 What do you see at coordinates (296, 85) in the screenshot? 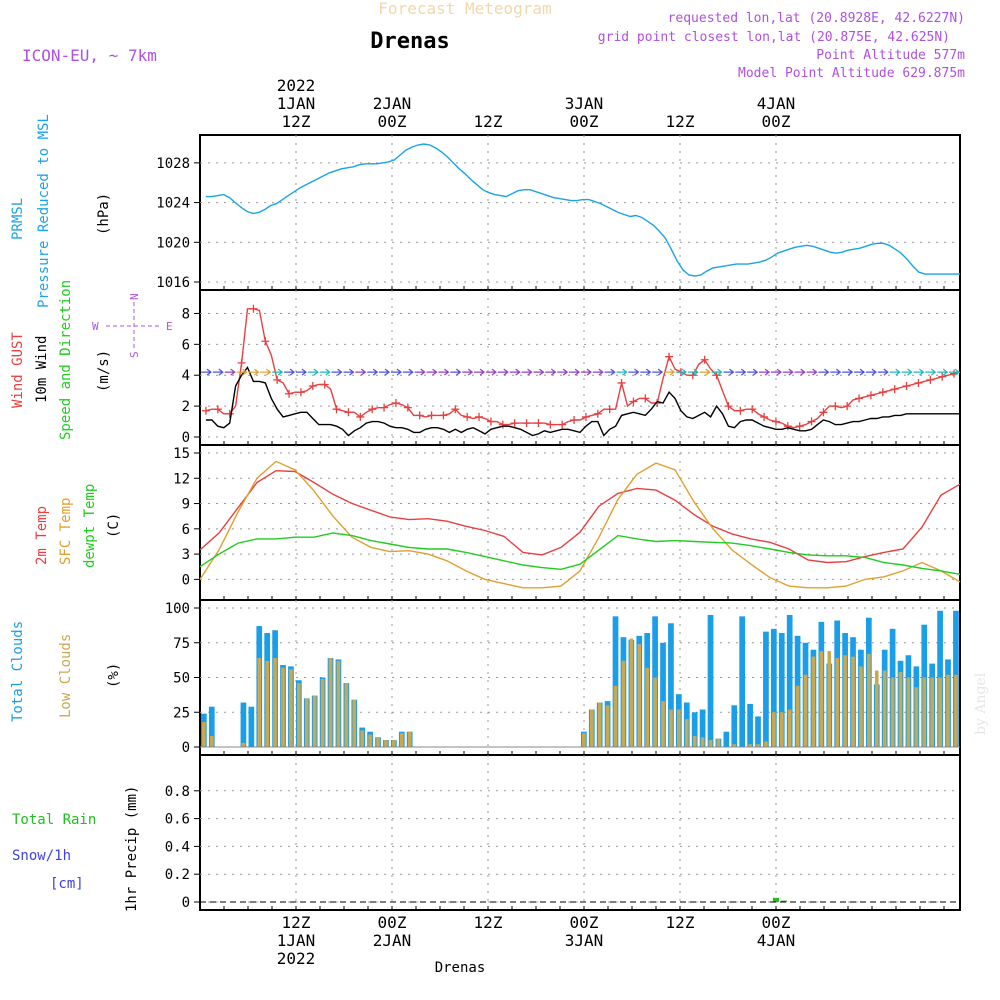
I see `time-label-top: 2022` at bounding box center [296, 85].